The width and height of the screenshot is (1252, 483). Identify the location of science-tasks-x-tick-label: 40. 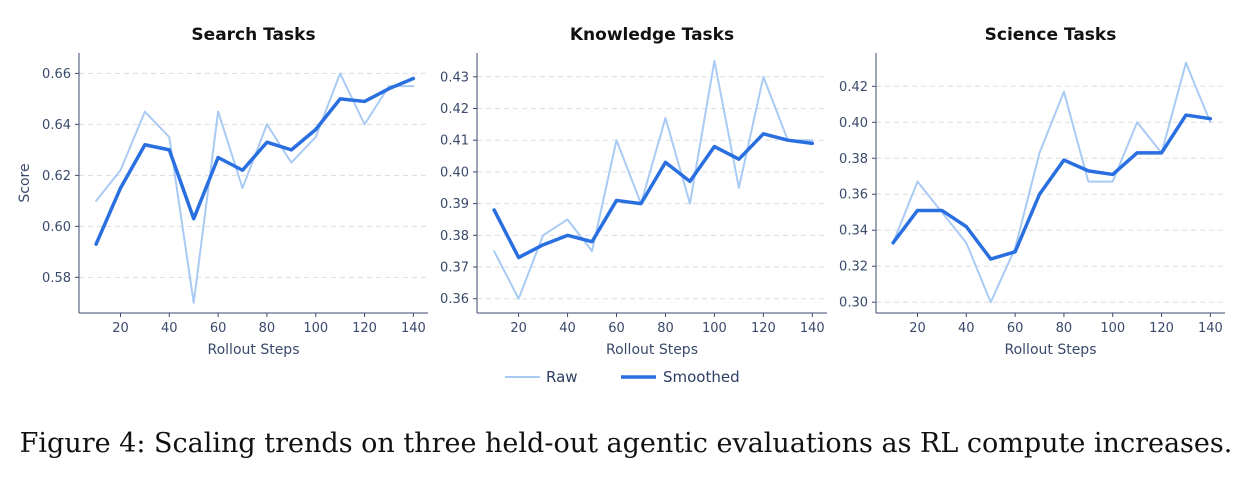
(966, 328).